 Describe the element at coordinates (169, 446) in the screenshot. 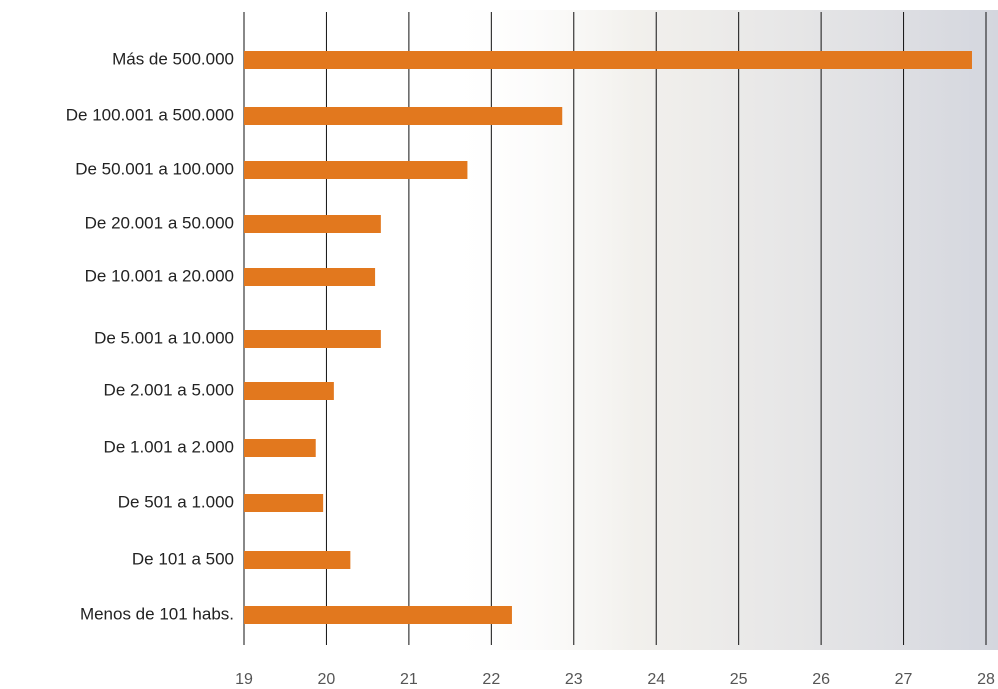

I see `y-tick-label: De 1.001 a 2.000` at that location.